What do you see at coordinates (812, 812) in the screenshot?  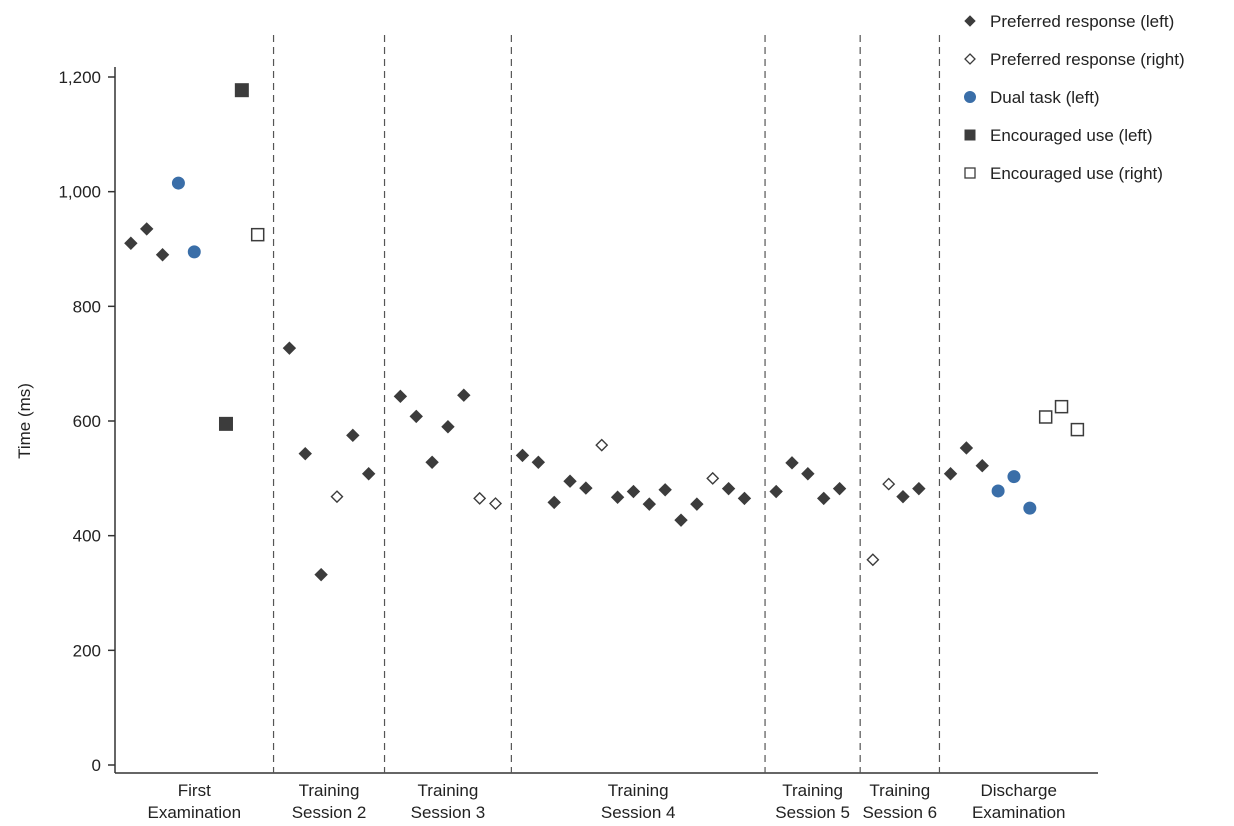 I see `session-label: Session 5` at bounding box center [812, 812].